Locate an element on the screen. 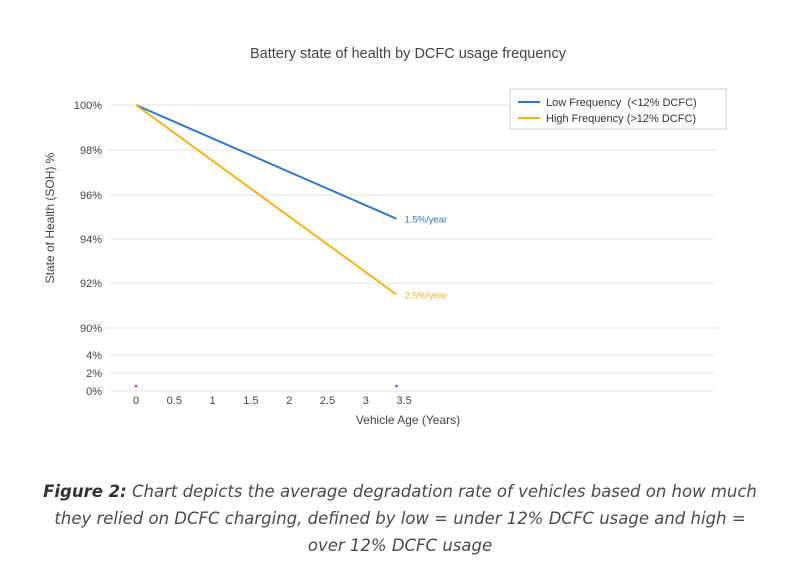 This screenshot has height=568, width=800. y-tick-label: 100% is located at coordinates (88, 106).